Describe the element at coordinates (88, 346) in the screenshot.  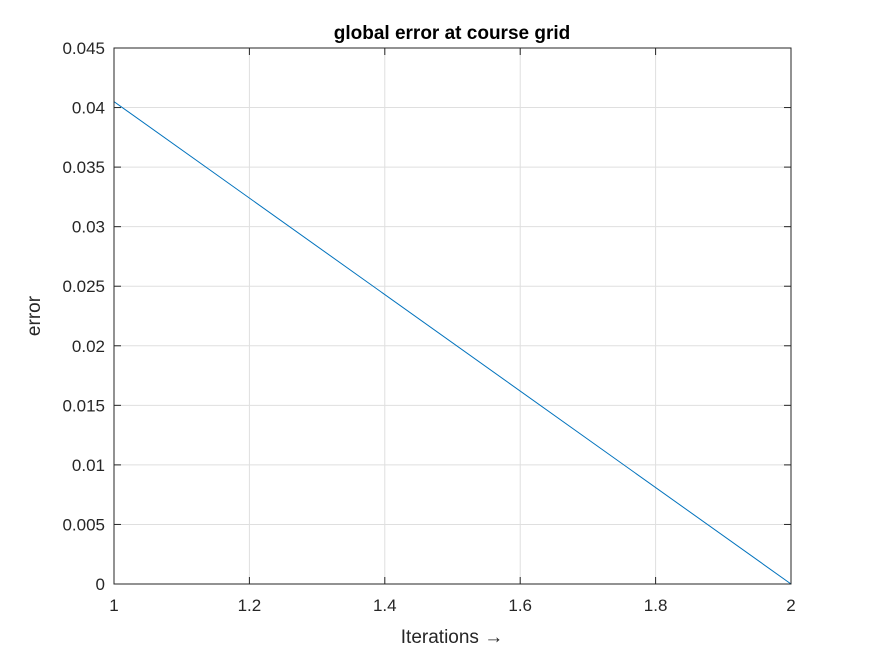
I see `y-tick-label: 0.02` at that location.